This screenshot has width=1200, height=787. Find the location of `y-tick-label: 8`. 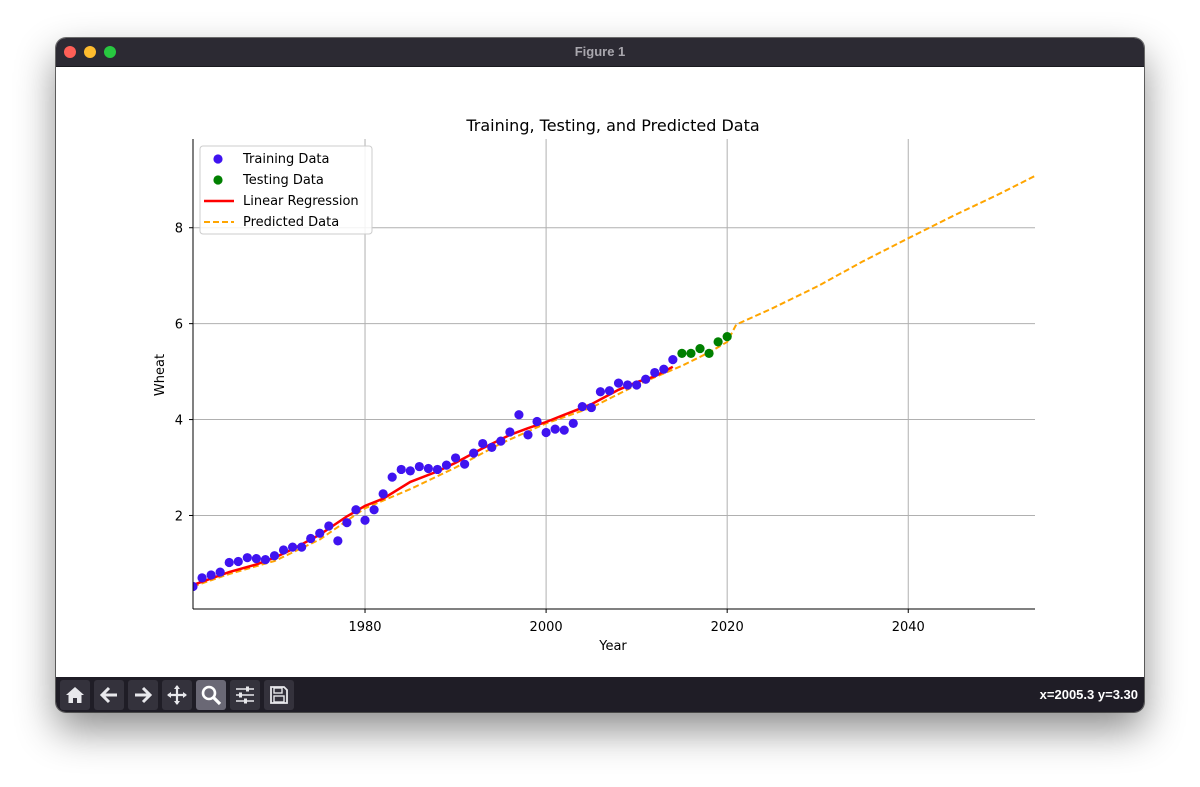

y-tick-label: 8 is located at coordinates (179, 229).